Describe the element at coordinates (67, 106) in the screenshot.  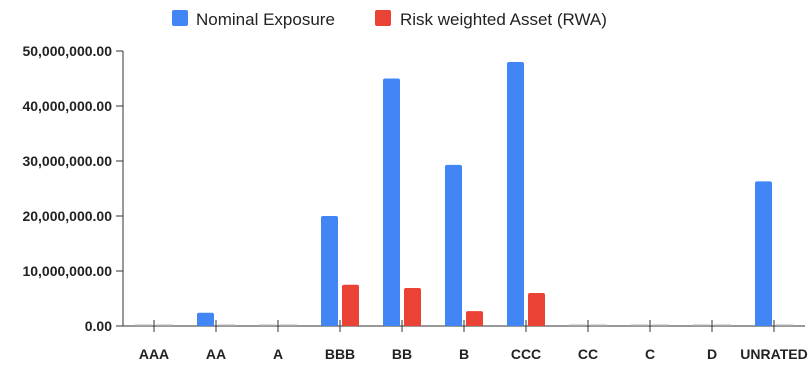
I see `y-tick-label: 40,000,000.00` at that location.